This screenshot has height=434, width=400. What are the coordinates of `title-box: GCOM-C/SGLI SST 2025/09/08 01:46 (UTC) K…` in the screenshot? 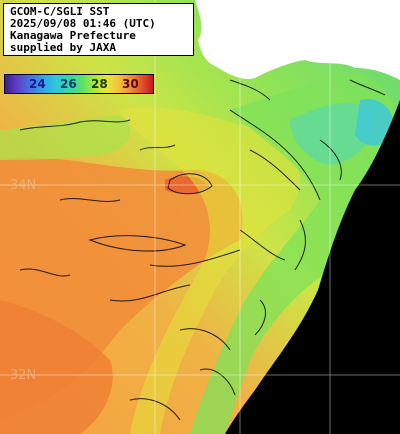 It's located at (98, 29).